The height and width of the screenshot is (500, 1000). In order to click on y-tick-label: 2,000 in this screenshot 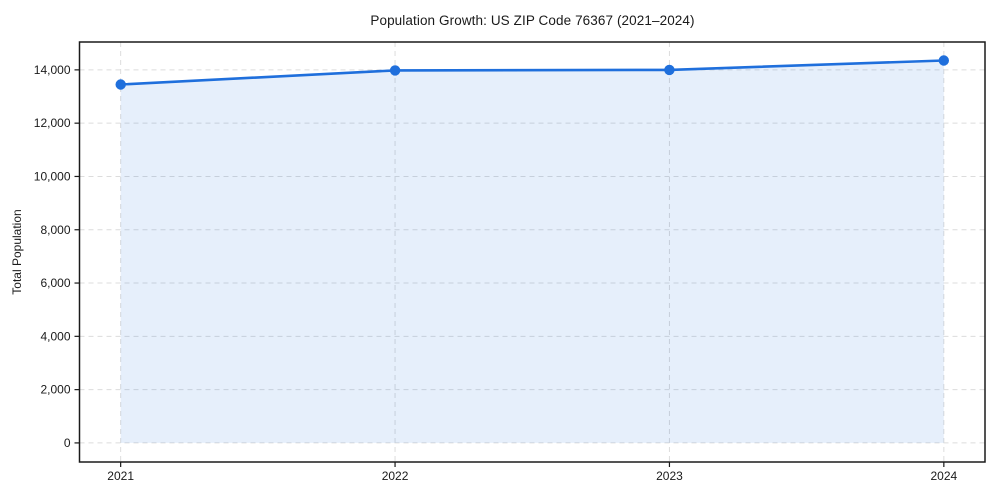, I will do `click(55, 390)`.